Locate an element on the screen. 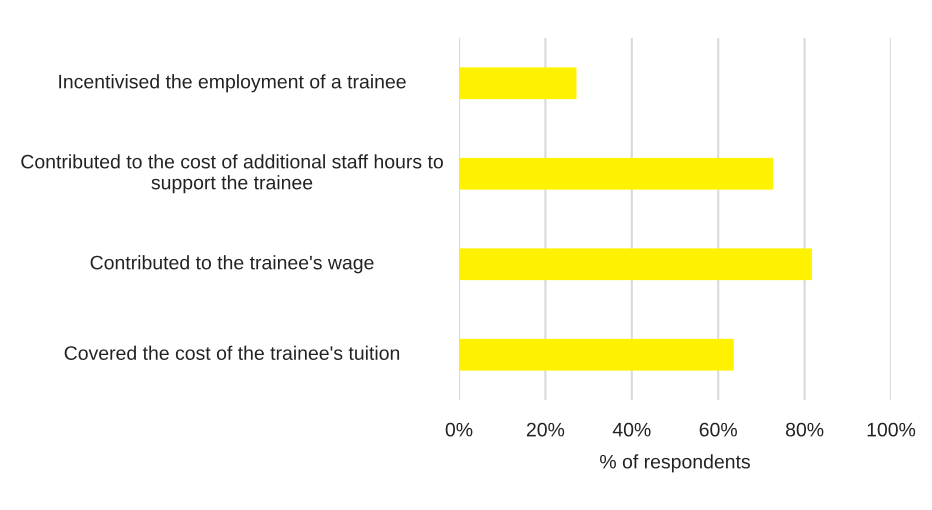  y-tick-label: Incentivised the employment of a trainee is located at coordinates (232, 83).